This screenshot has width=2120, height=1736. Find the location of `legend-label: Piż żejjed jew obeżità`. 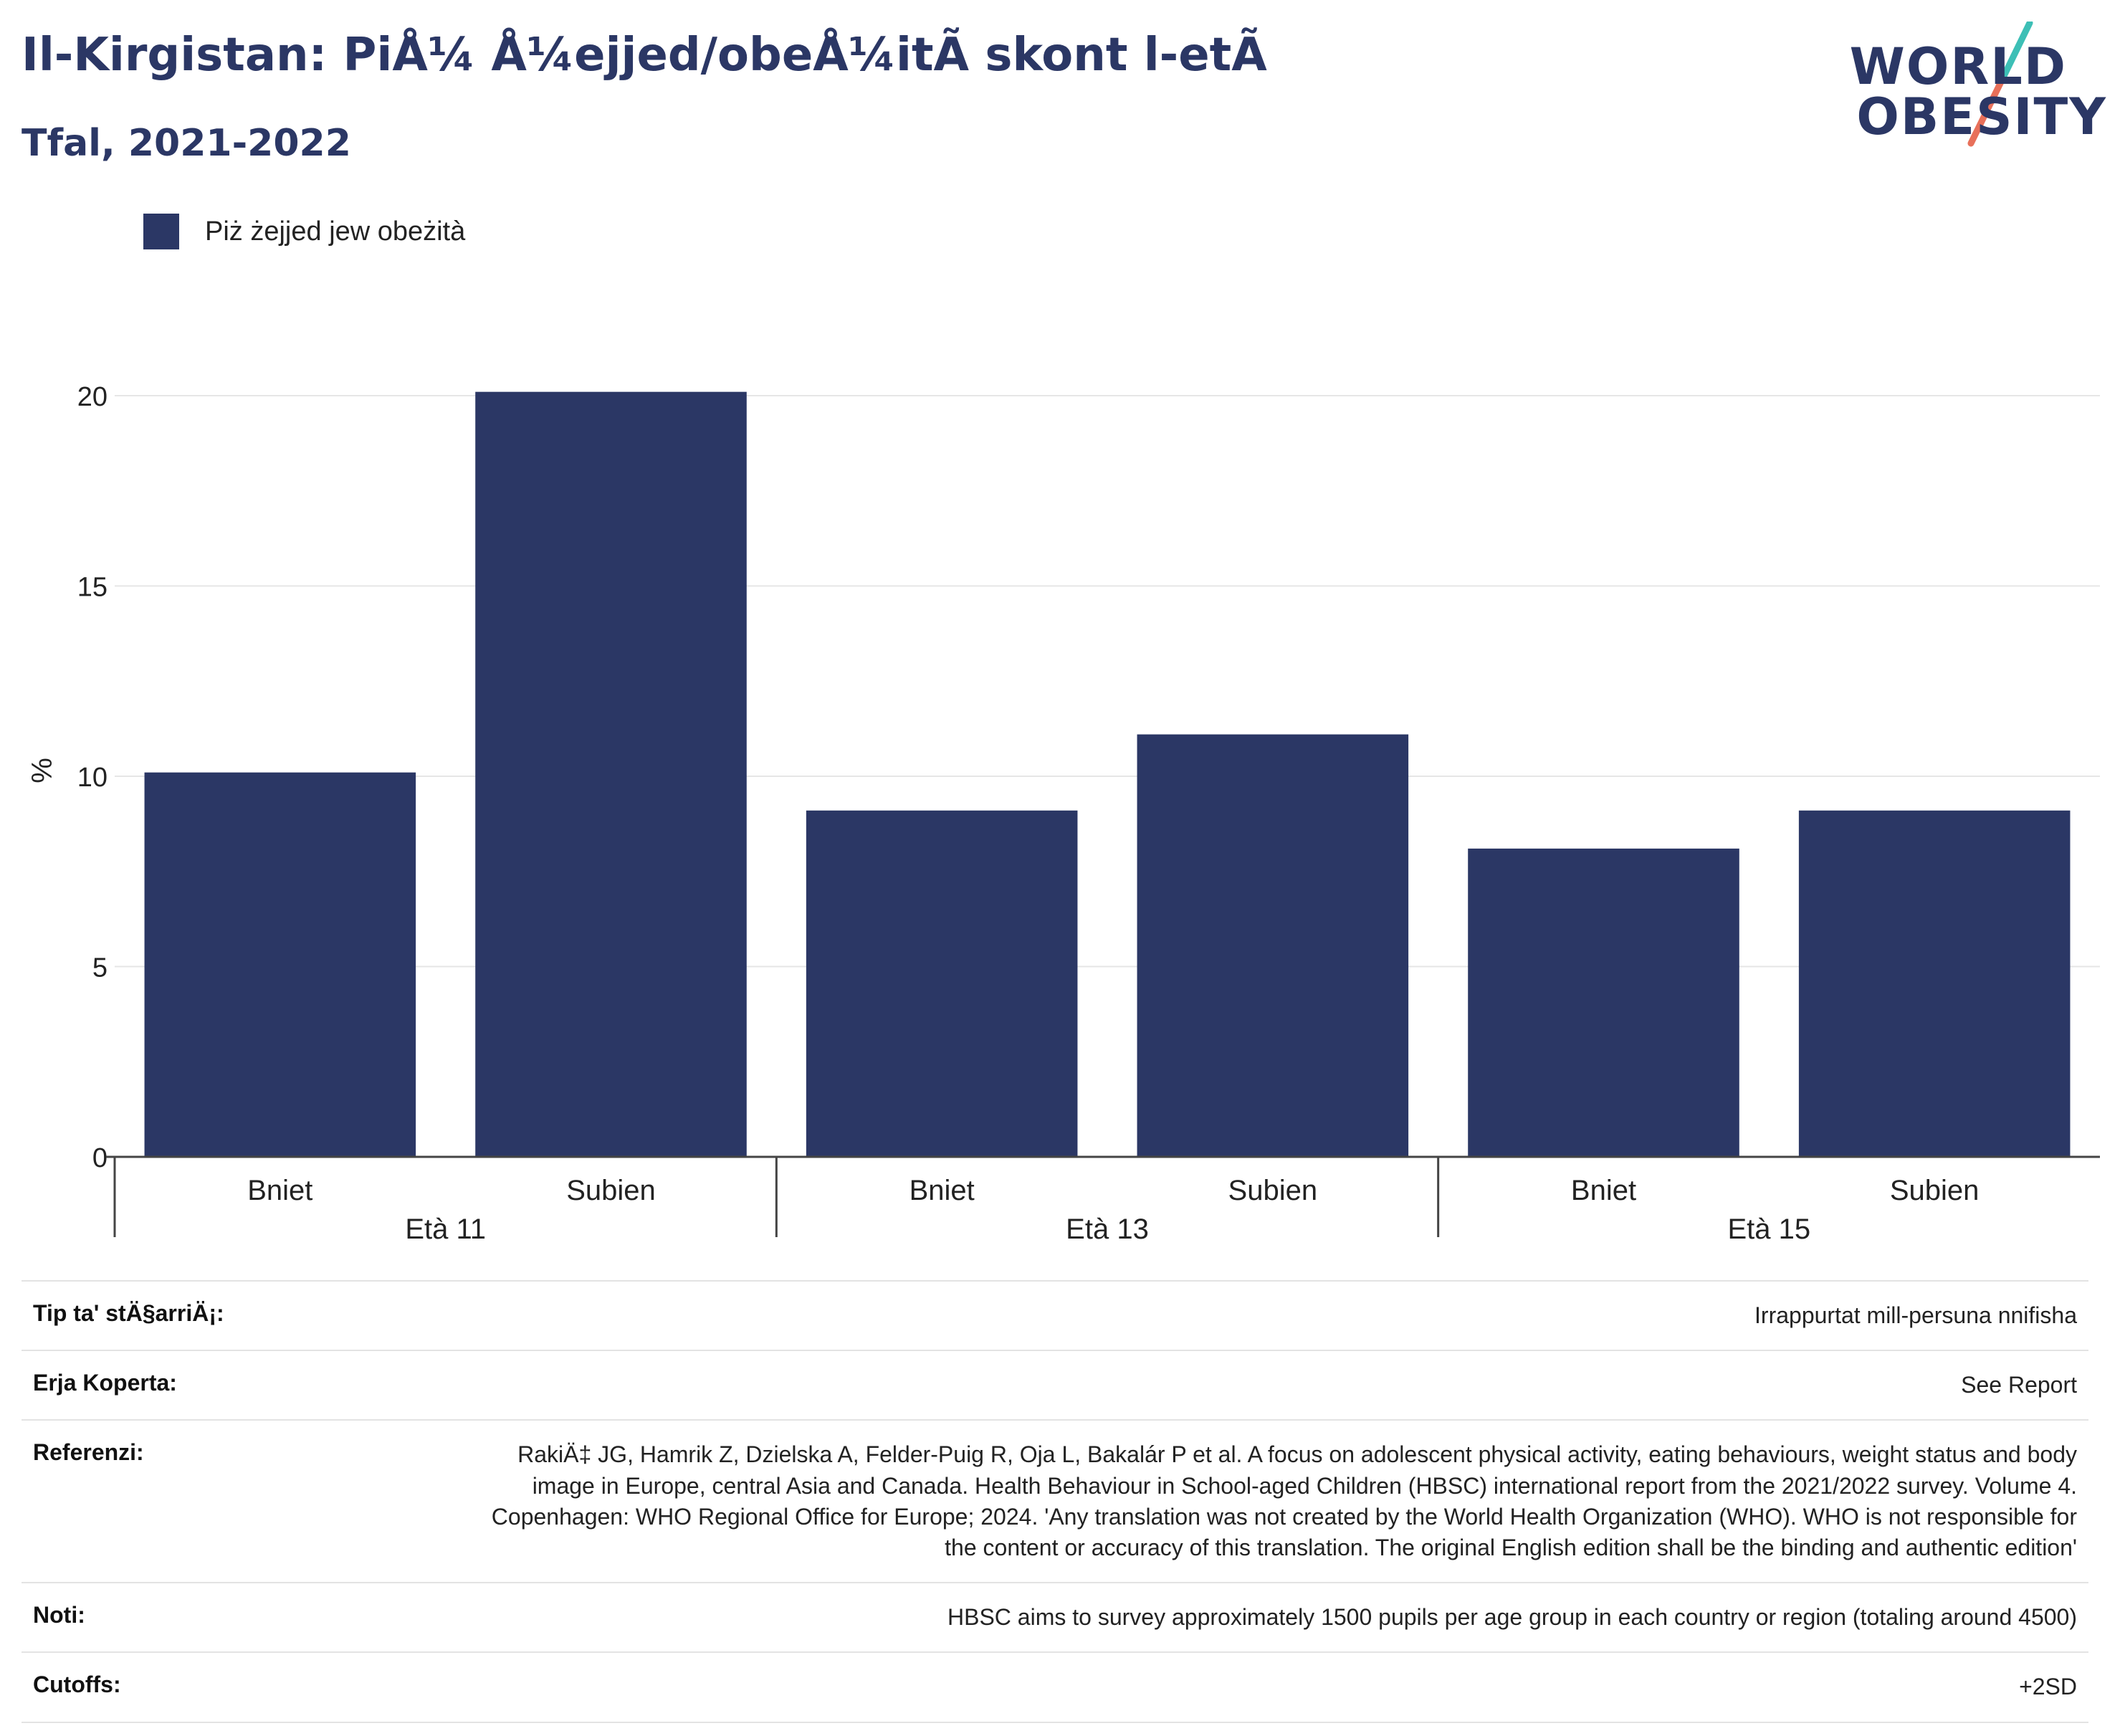

legend-label: Piż żejjed jew obeżità is located at coordinates (336, 231).